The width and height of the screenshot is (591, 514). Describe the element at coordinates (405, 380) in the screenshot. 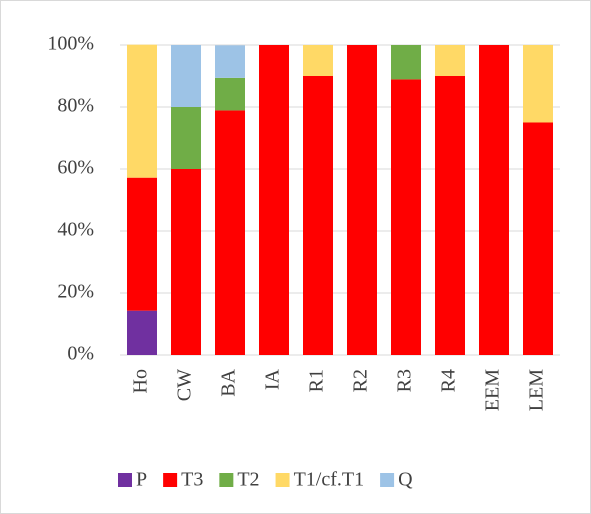

I see `x-tick-label: R3` at that location.